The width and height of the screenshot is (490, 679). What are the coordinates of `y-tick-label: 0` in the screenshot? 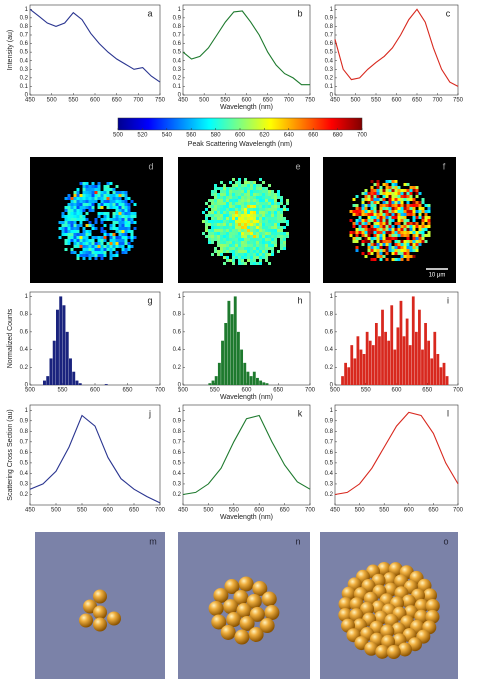 It's located at (180, 96).